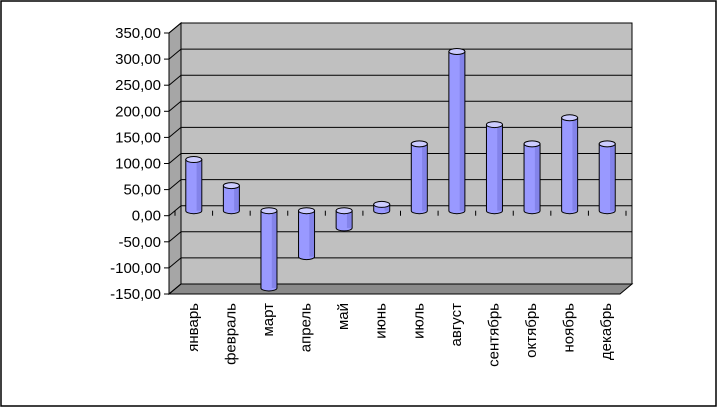  I want to click on x-tick-label: сентябрь, so click(493, 335).